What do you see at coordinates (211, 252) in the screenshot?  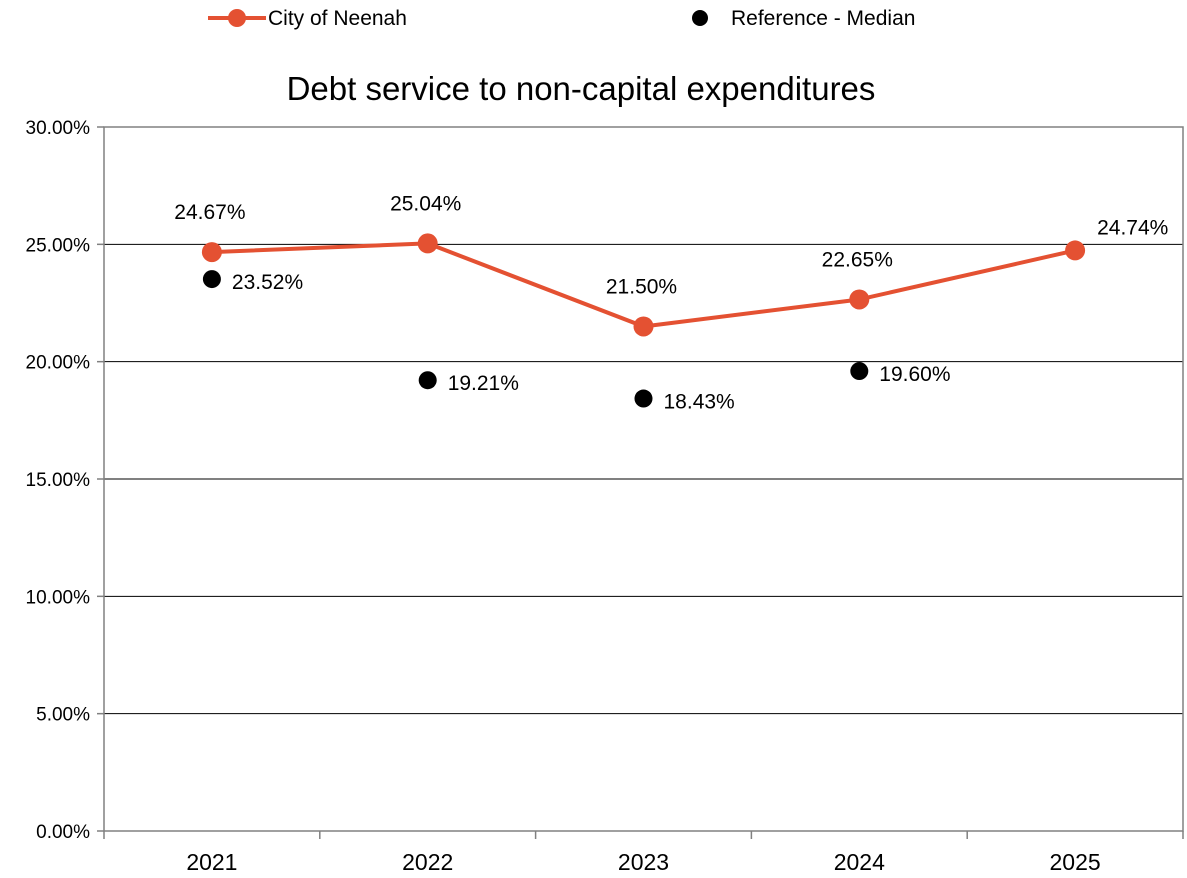 I see `city-point-2021` at bounding box center [211, 252].